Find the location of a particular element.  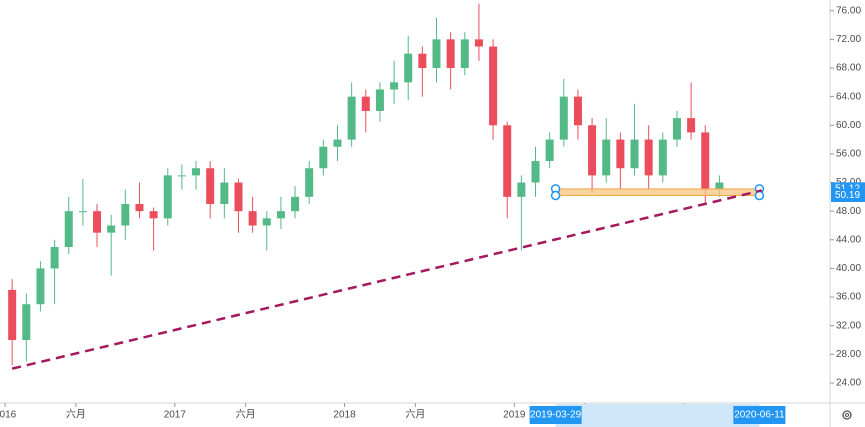

gear-hub is located at coordinates (847, 415).